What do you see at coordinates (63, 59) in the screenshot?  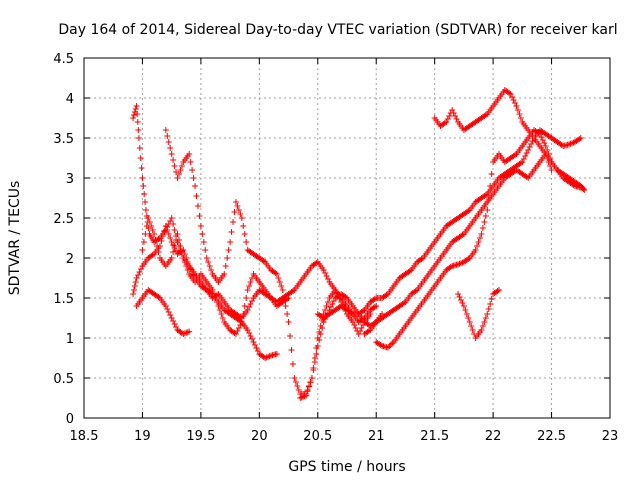 I see `y-tick-label: 4.5` at bounding box center [63, 59].